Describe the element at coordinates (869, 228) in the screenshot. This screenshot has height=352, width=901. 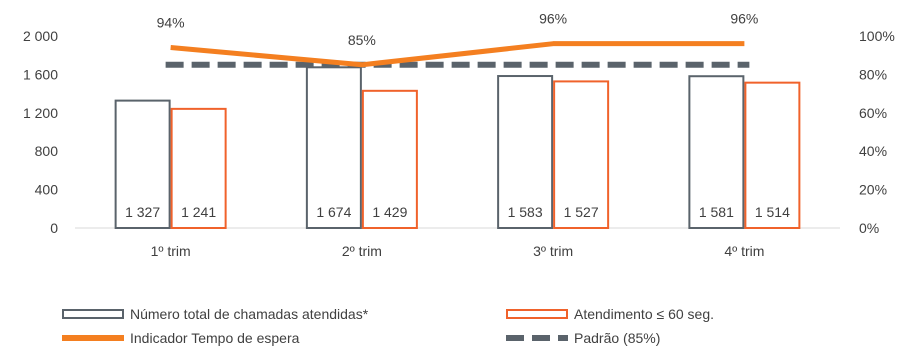
I see `right-tick-label: 0%` at that location.